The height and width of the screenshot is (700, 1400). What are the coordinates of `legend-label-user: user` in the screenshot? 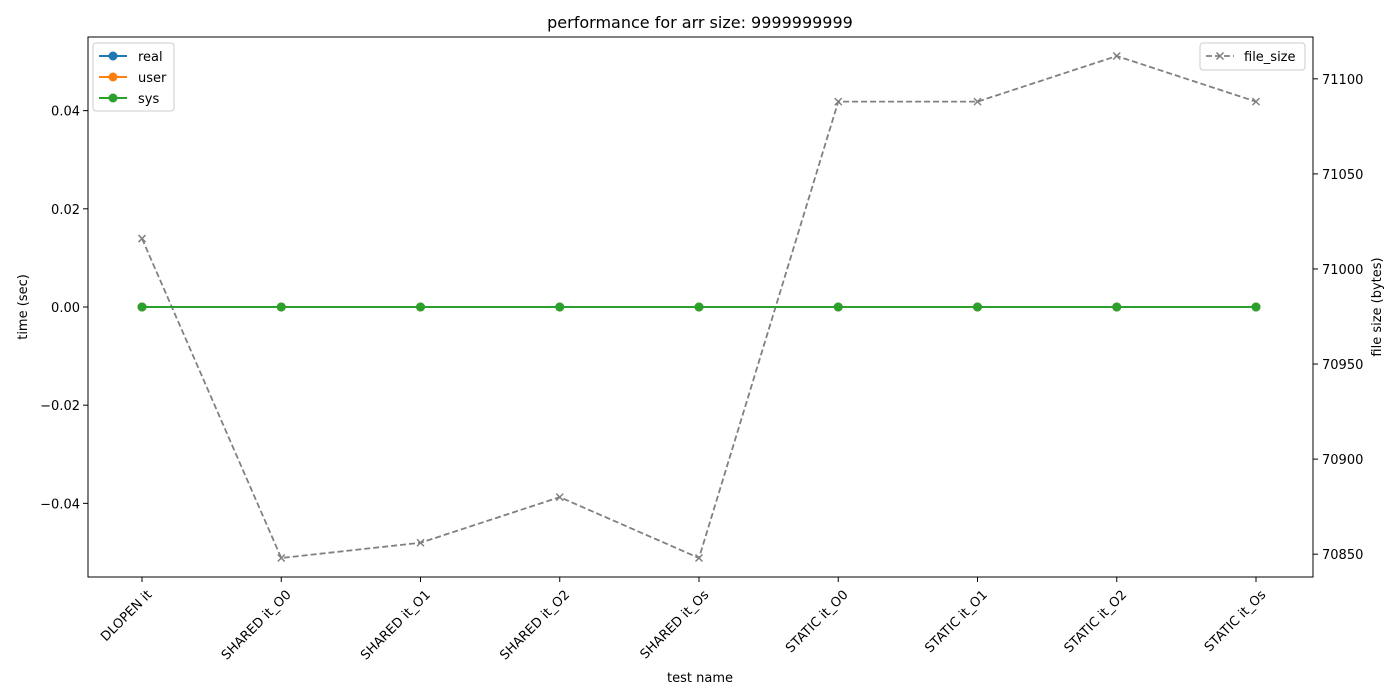 It's located at (152, 78).